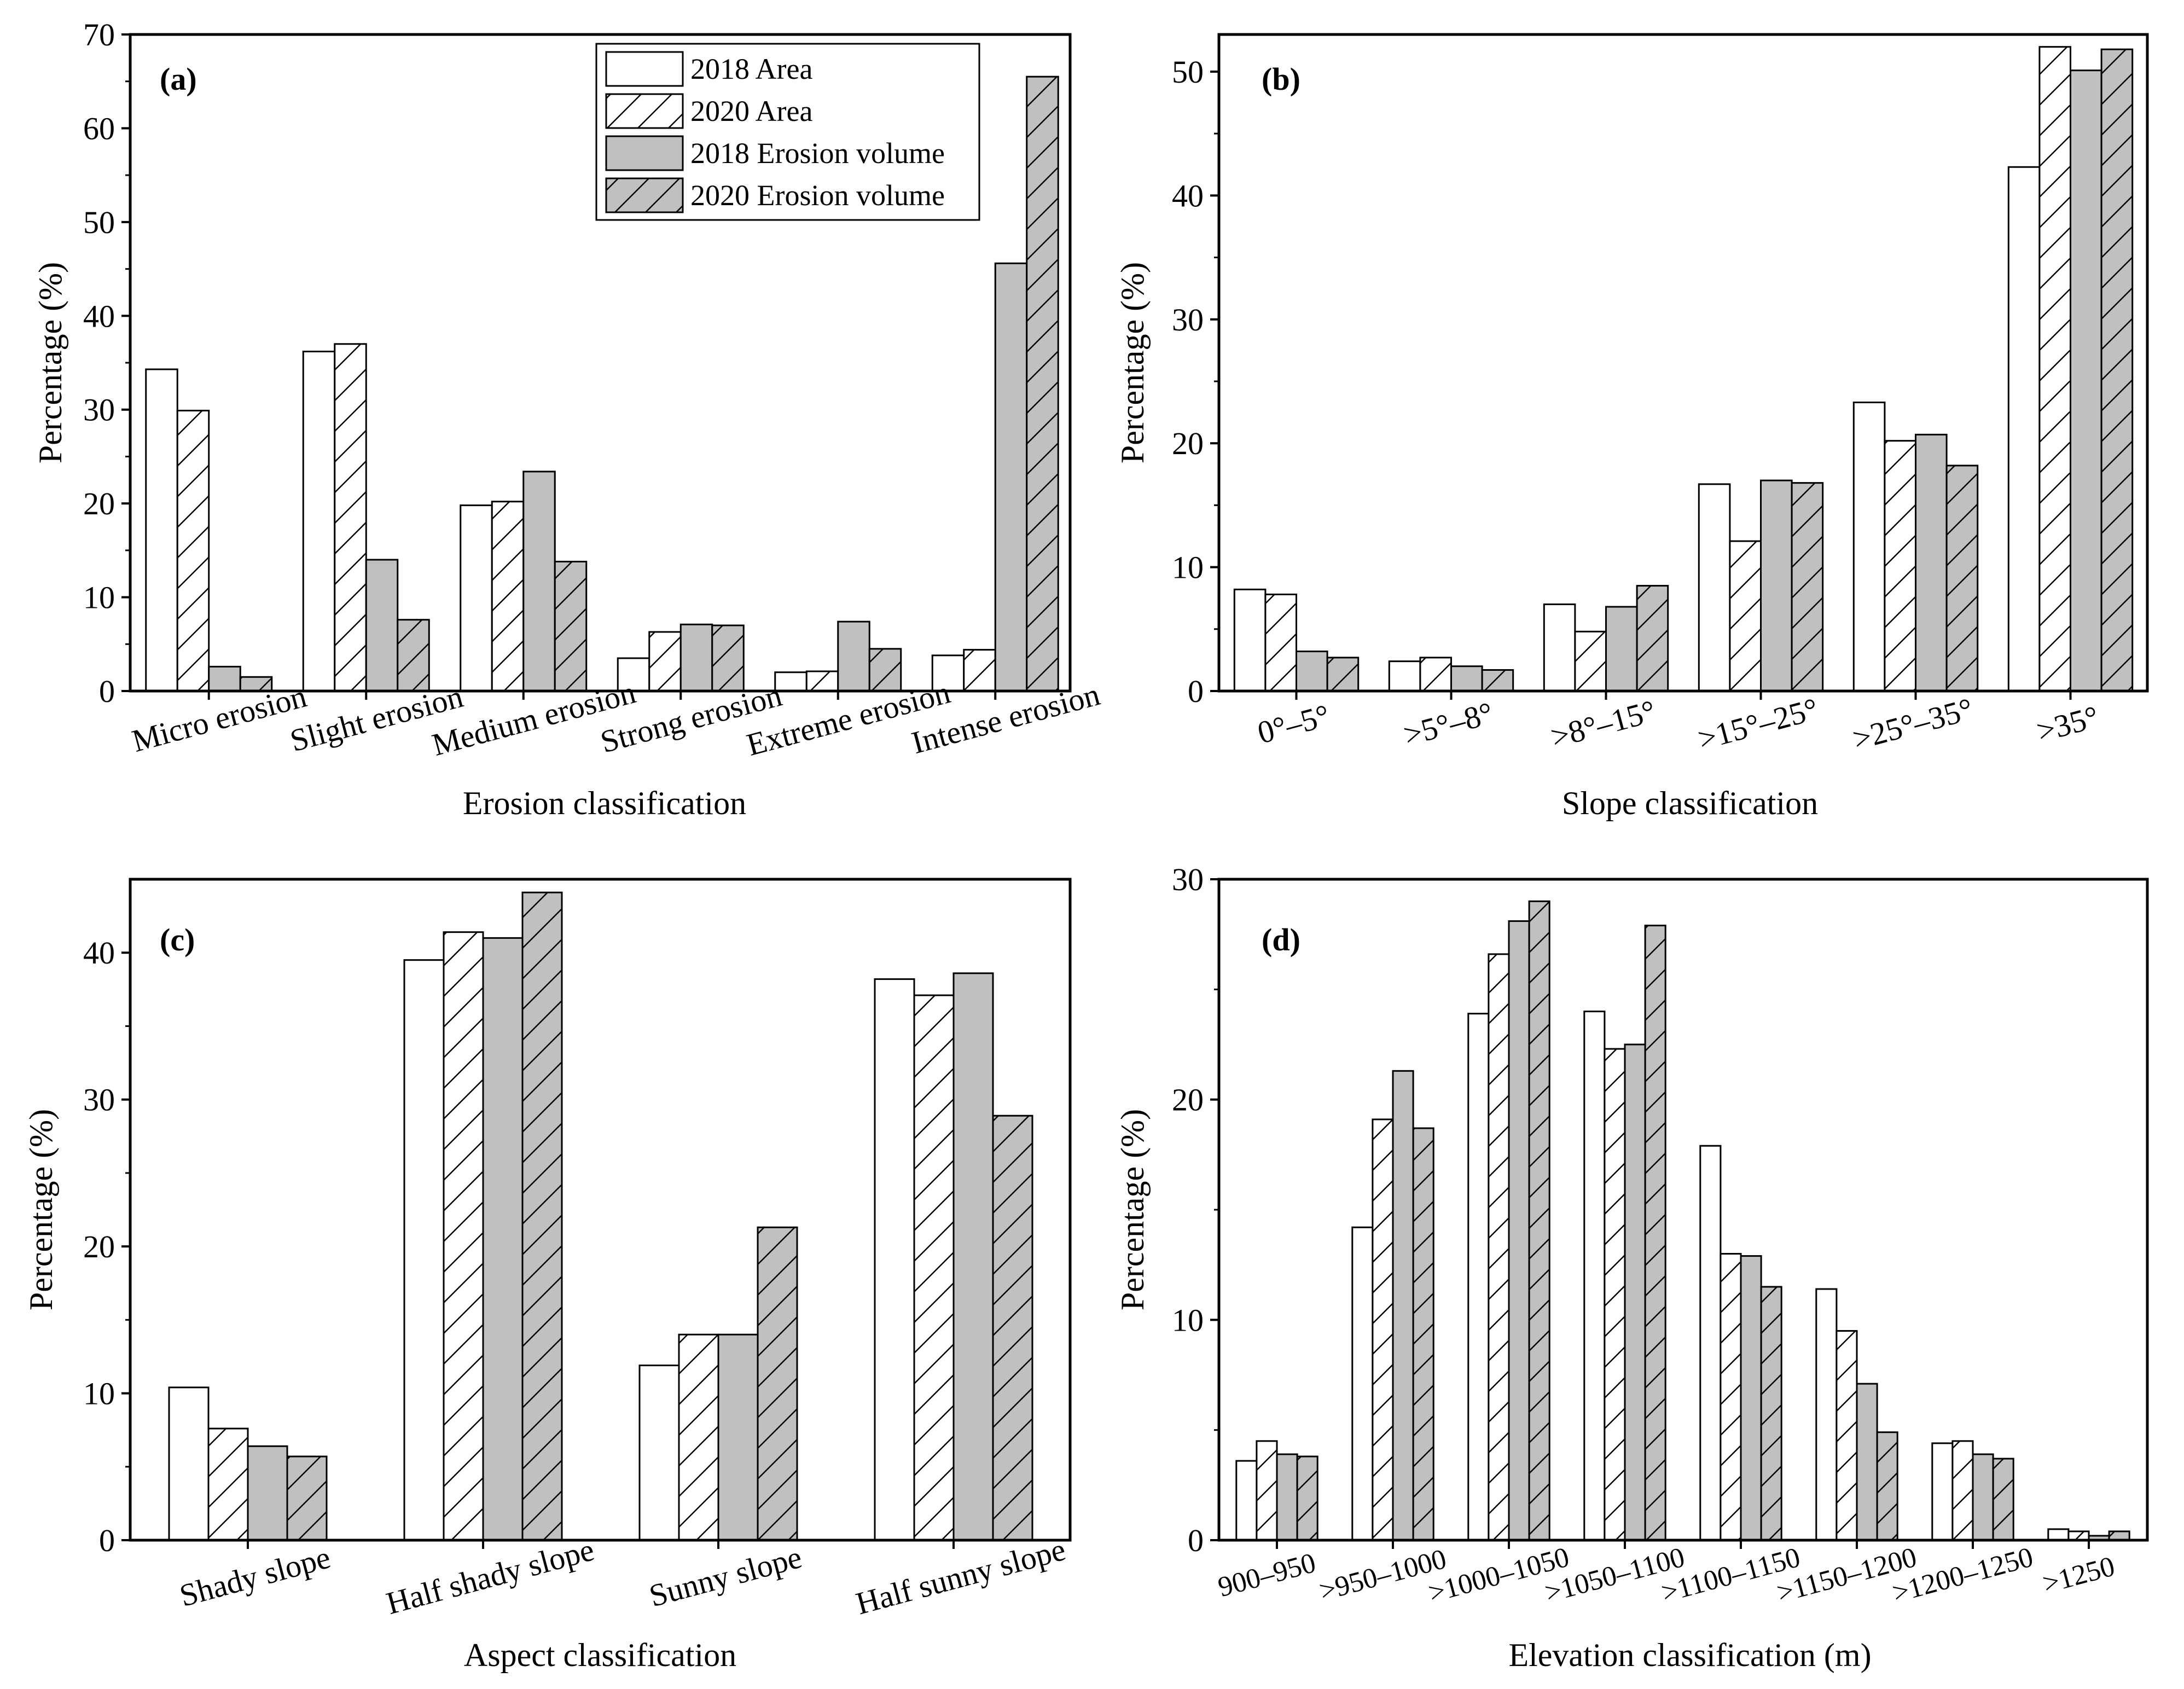 The width and height of the screenshot is (2184, 1689). Describe the element at coordinates (1942, 1491) in the screenshot. I see `bar-d--1200-1250-2018-area` at that location.